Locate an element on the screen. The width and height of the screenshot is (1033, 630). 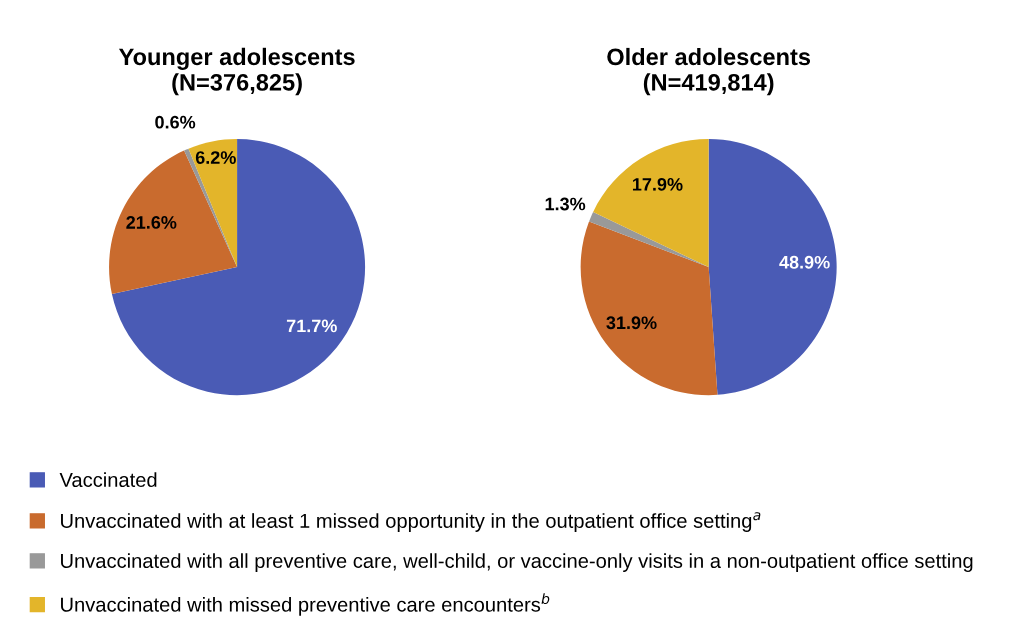
legend-label: Unvaccinated with missed preventive care encounters$^{b}$ is located at coordinates (305, 604).